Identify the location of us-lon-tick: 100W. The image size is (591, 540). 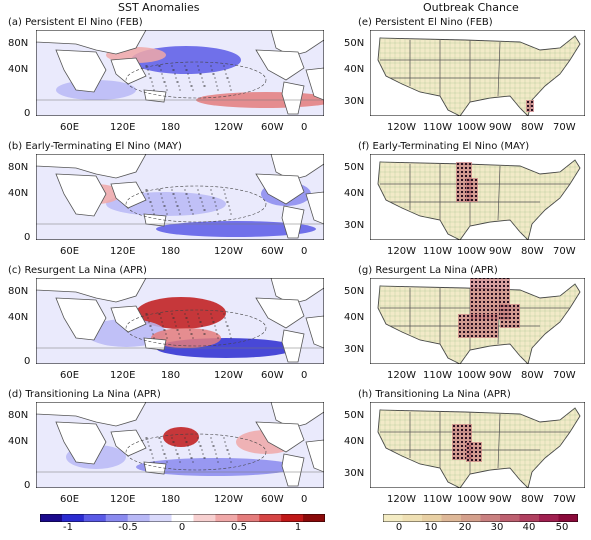
(471, 127).